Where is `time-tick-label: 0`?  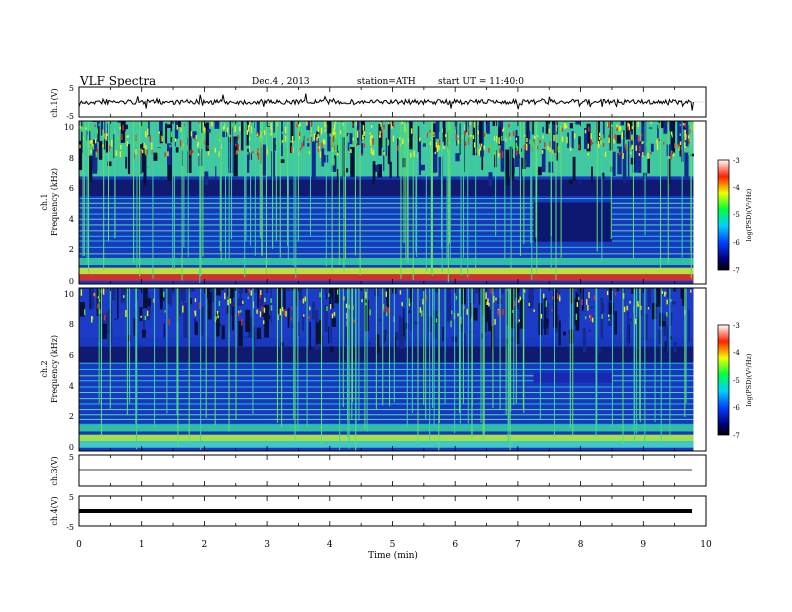
time-tick-label: 0 is located at coordinates (79, 545).